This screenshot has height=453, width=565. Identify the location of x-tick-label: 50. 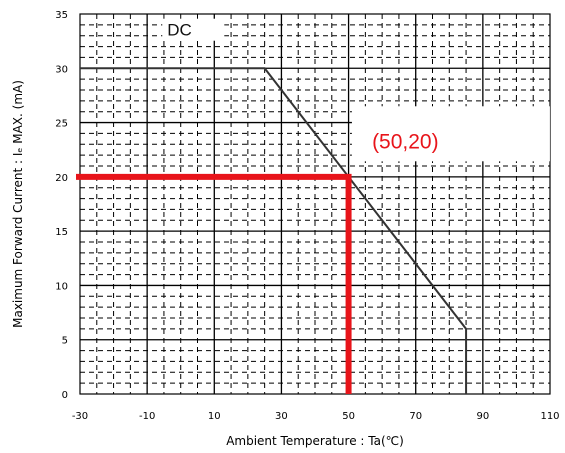
(348, 416).